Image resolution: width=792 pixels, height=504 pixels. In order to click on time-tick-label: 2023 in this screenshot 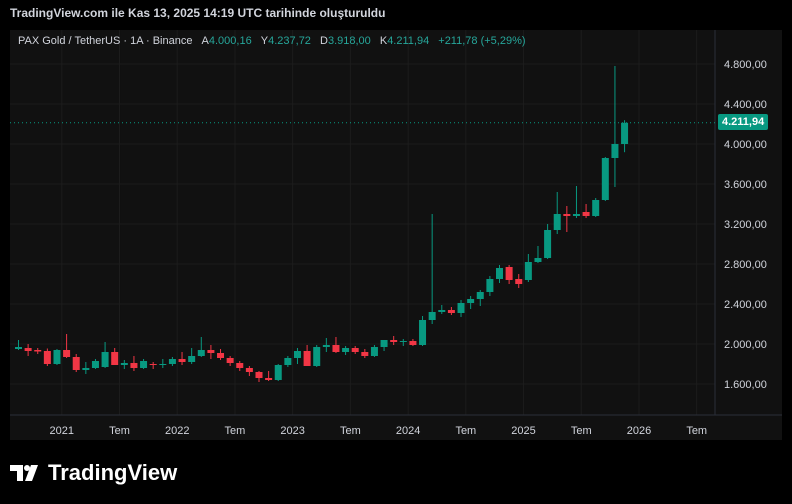, I will do `click(292, 431)`.